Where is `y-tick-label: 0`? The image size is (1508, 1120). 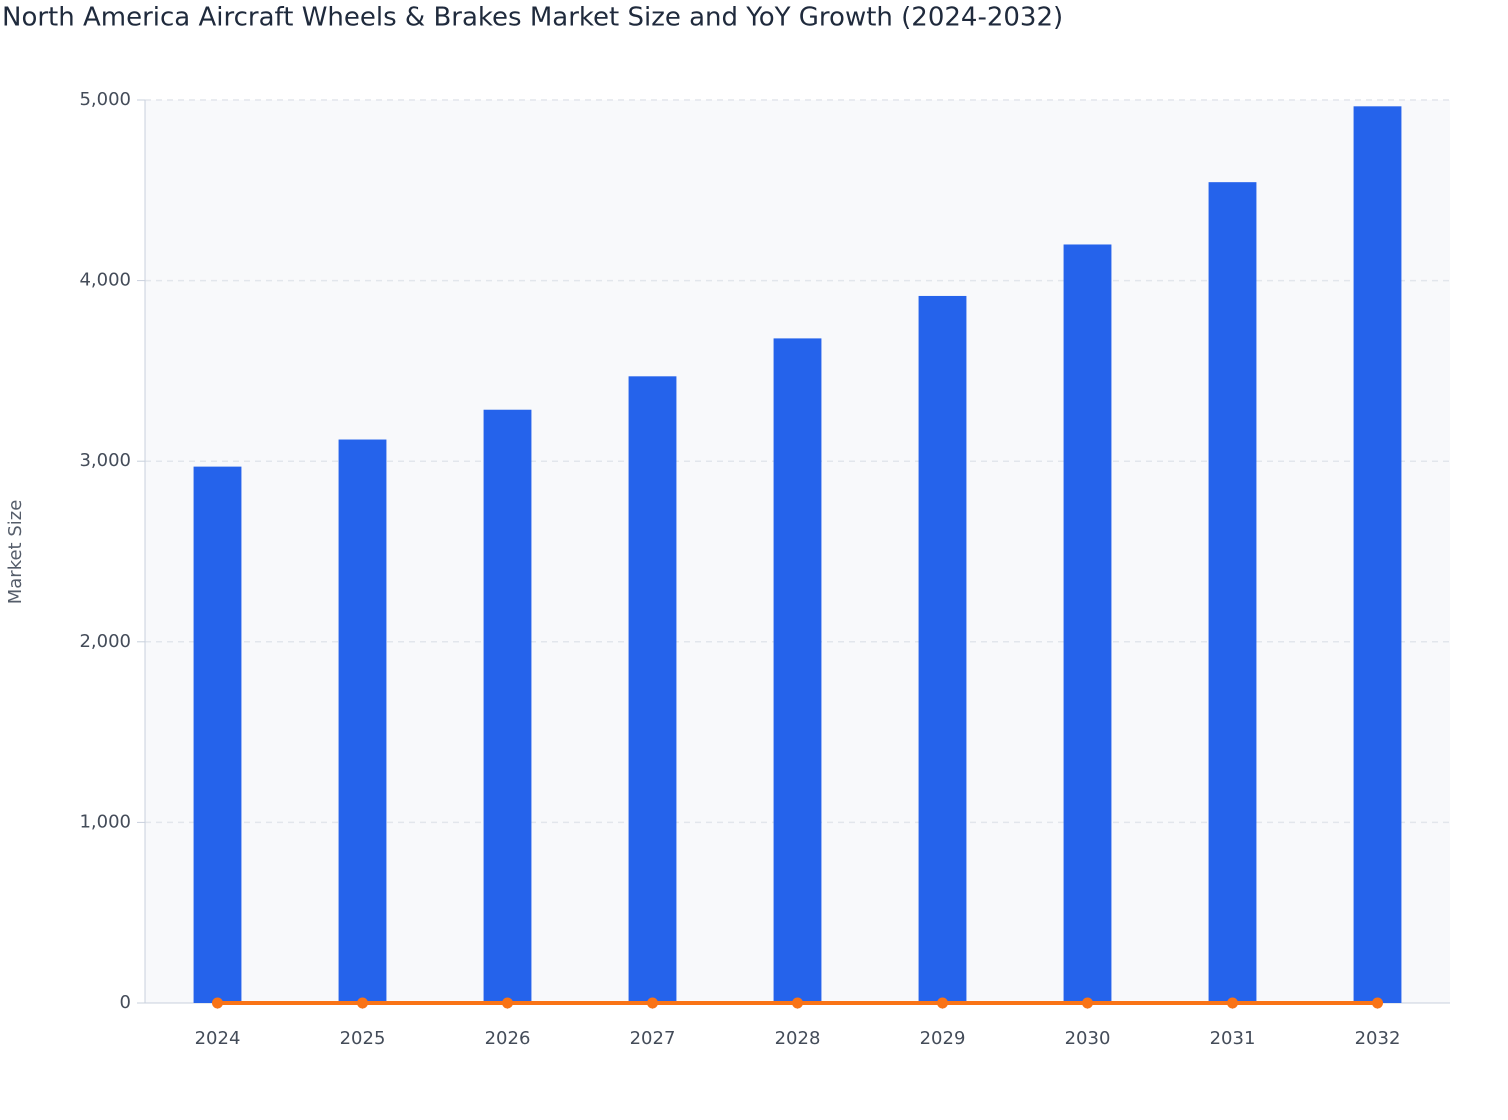 y-tick-label: 0 is located at coordinates (125, 1002).